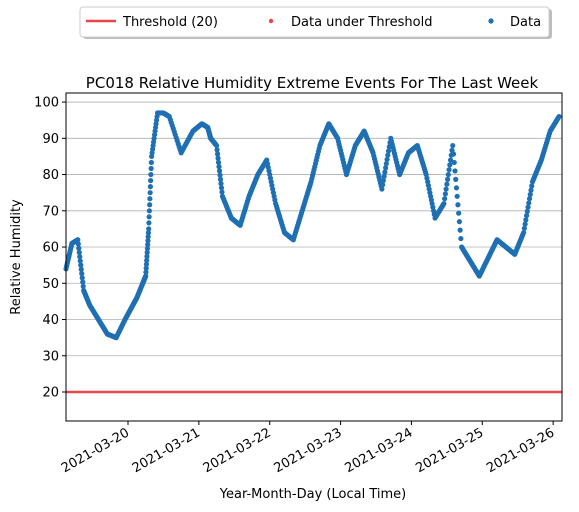  Describe the element at coordinates (16, 257) in the screenshot. I see `y-axis-label: Relative Humidity` at that location.